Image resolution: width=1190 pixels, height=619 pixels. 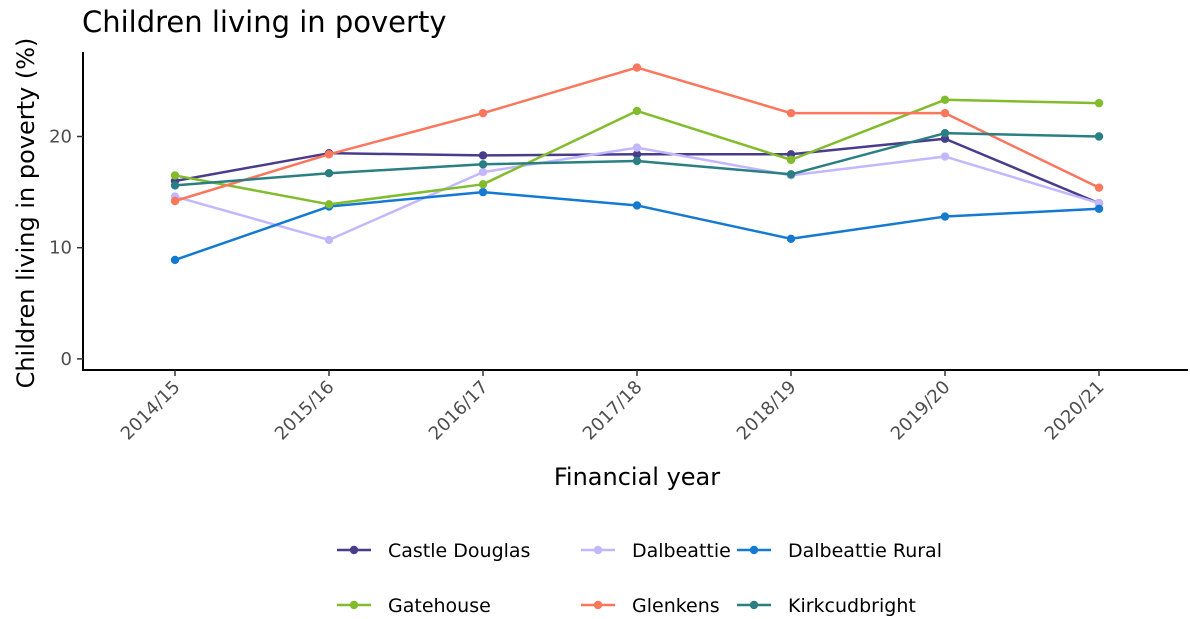 I want to click on y-axis-ticks: 0 10 20, so click(x=66, y=248).